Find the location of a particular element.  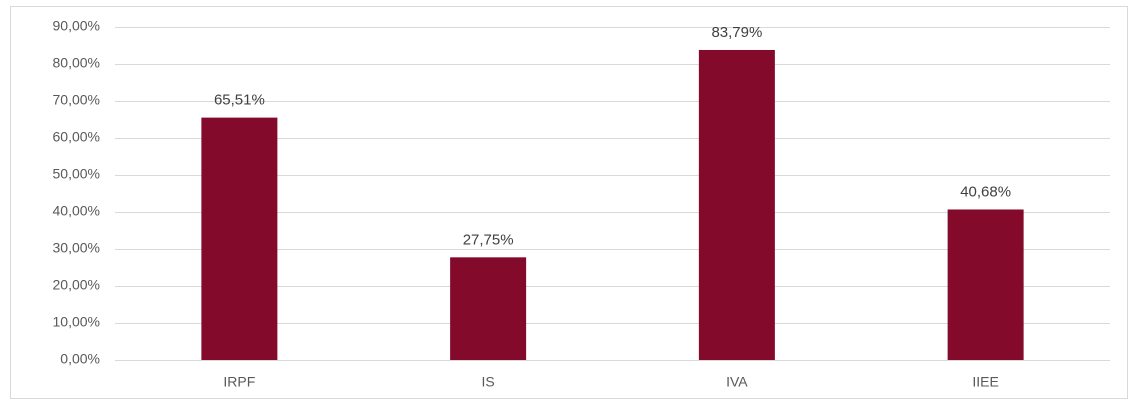

y-tick-label: 0,00% is located at coordinates (80, 359).